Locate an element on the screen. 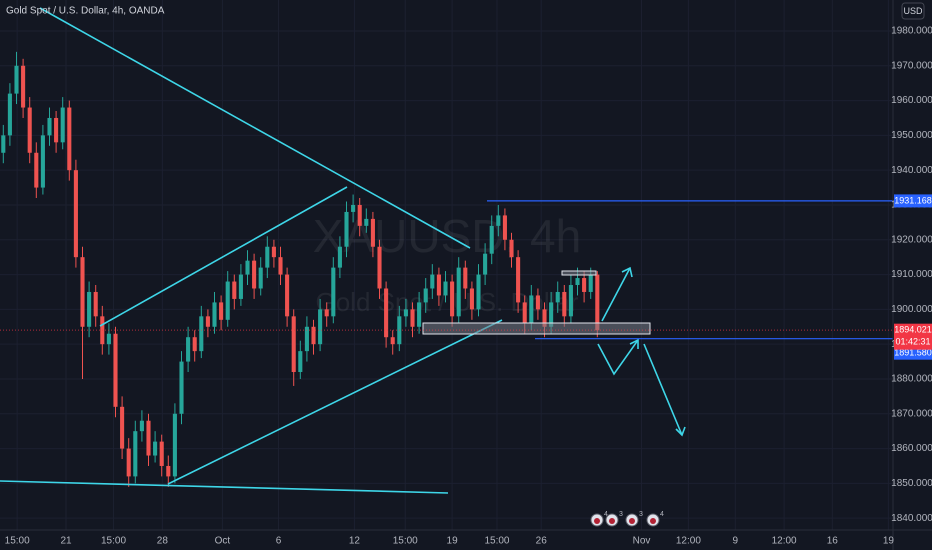 This screenshot has height=550, width=932. x-tick-label: 12 is located at coordinates (355, 541).